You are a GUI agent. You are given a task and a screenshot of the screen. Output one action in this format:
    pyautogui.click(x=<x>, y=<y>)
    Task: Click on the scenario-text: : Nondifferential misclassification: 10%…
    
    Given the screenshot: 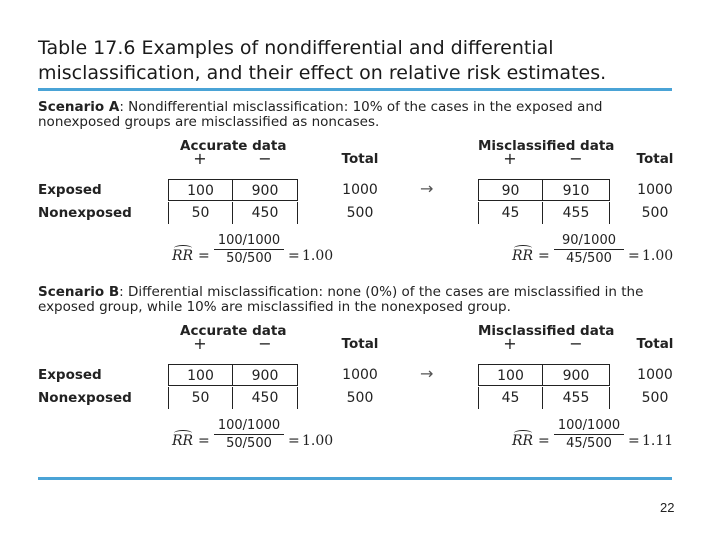 What is the action you would take?
    pyautogui.click(x=320, y=114)
    